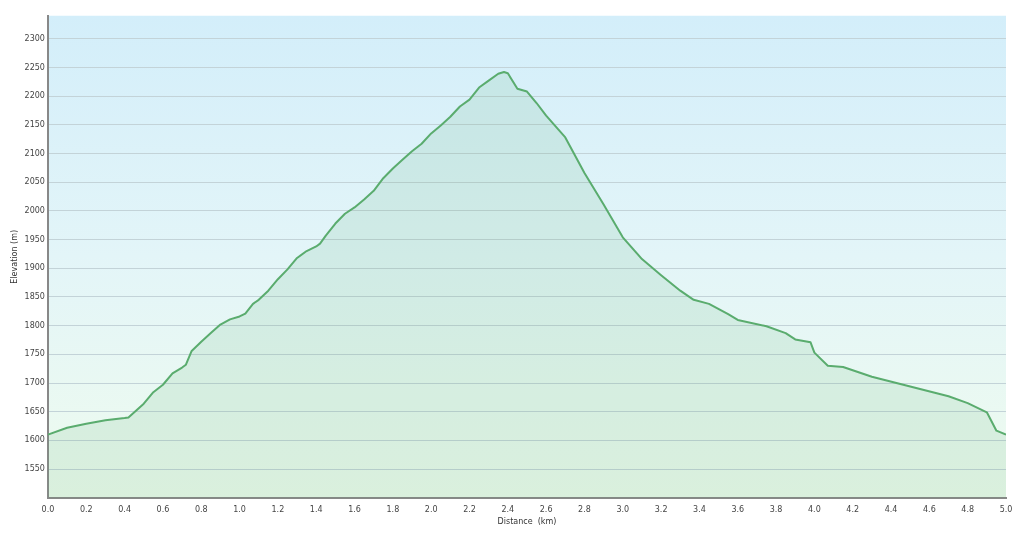 The image size is (1024, 535). What do you see at coordinates (278, 509) in the screenshot?
I see `x-tick-label: 1.2` at bounding box center [278, 509].